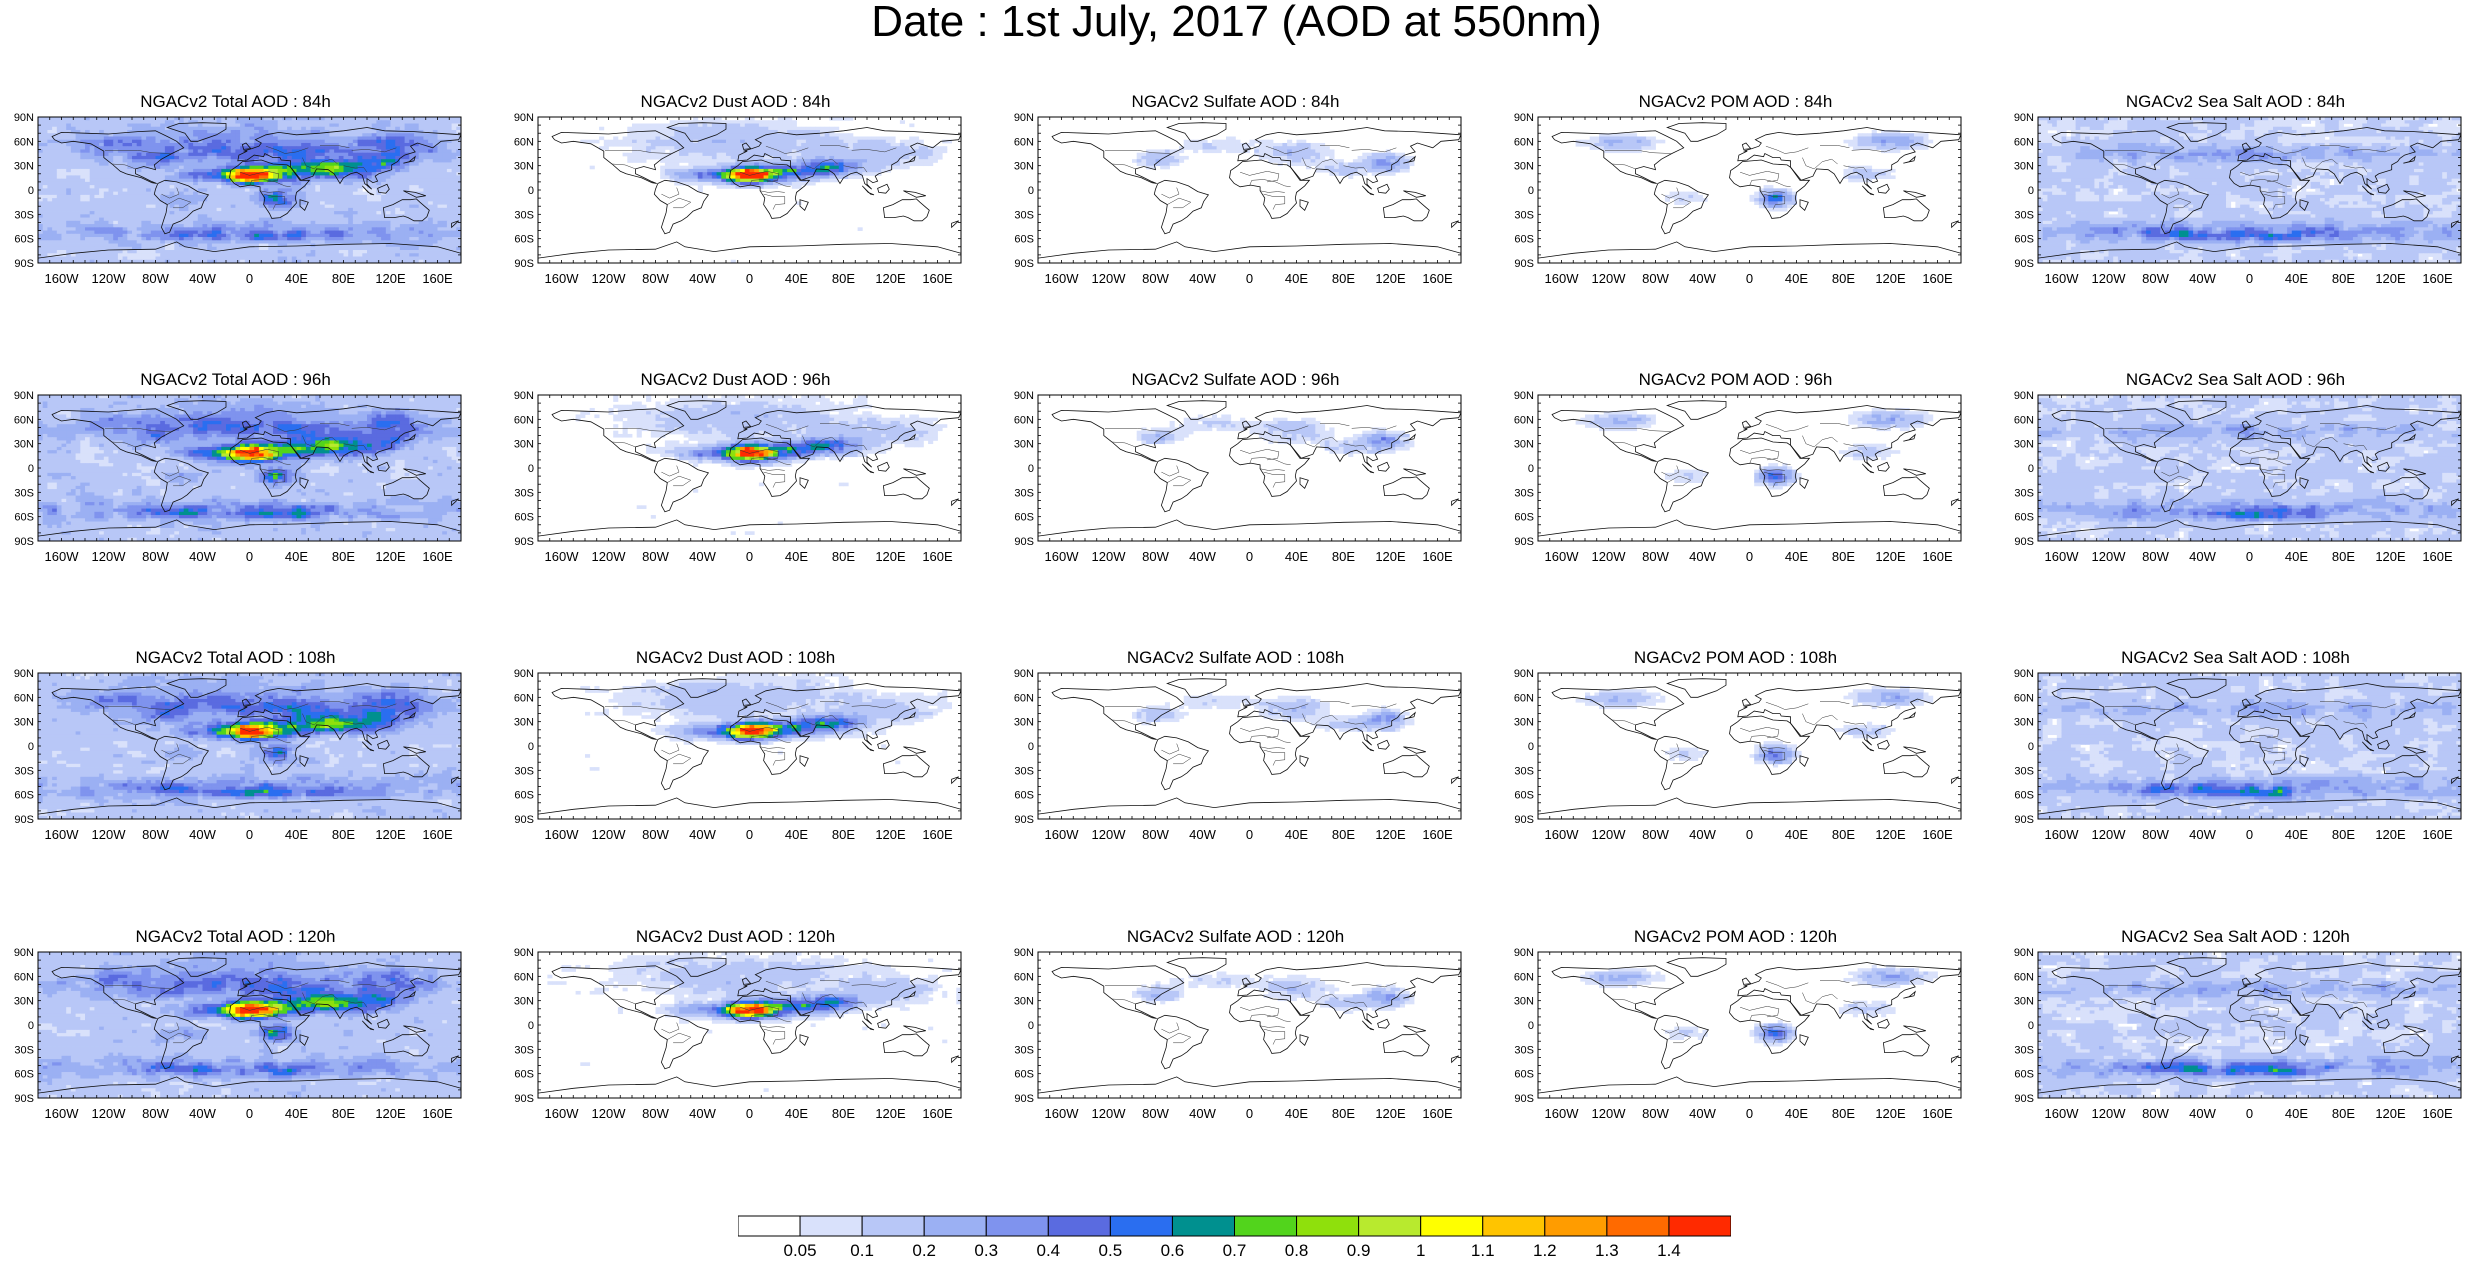  What do you see at coordinates (924, 1249) in the screenshot?
I see `colorbar-label: 0.2` at bounding box center [924, 1249].